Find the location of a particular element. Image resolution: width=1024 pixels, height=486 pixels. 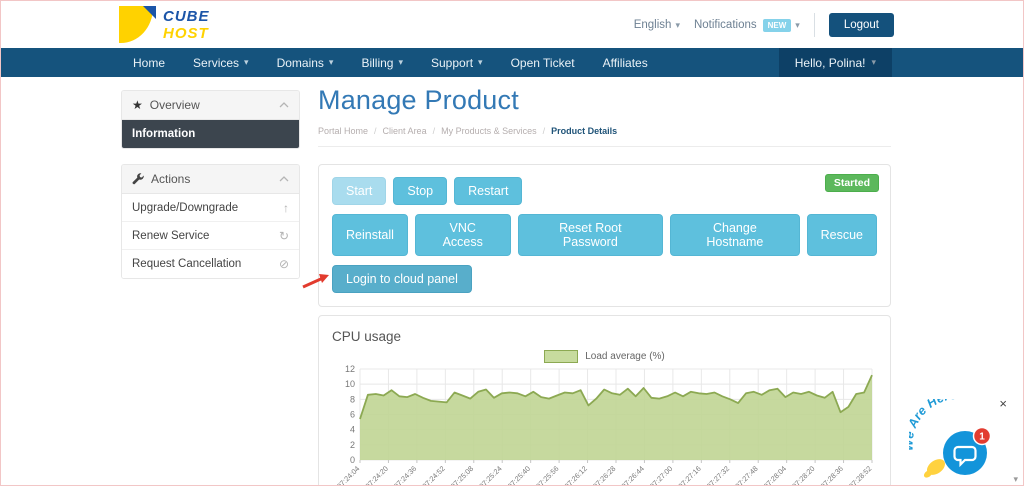

svg-text: 07:28:36 is located at coordinates (832, 475).